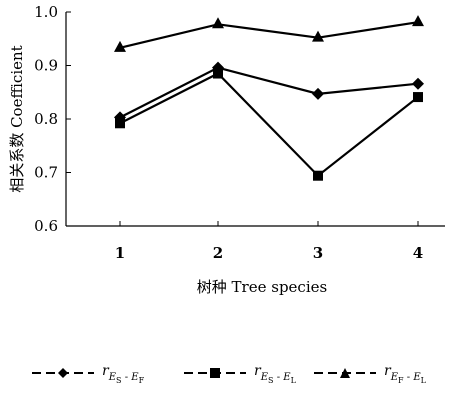  What do you see at coordinates (215, 373) in the screenshot?
I see `legend-swatch-square` at bounding box center [215, 373].